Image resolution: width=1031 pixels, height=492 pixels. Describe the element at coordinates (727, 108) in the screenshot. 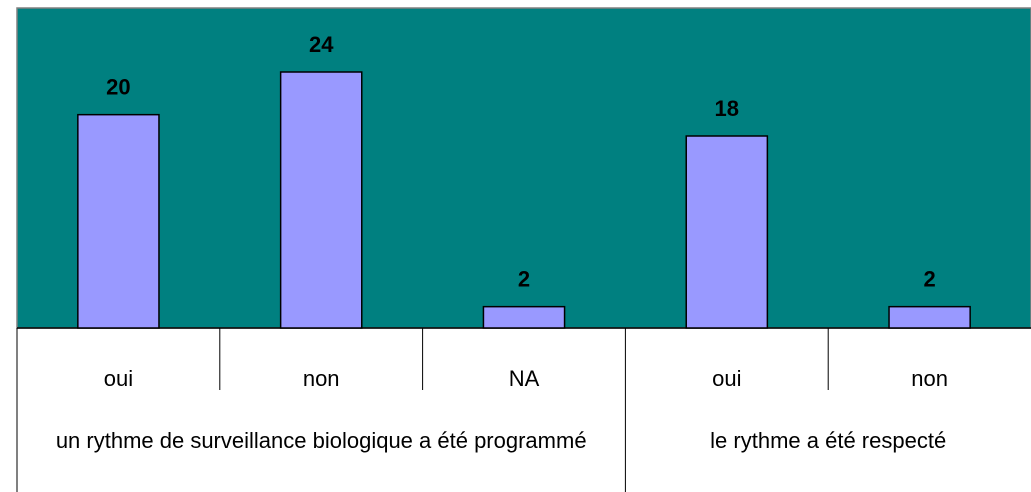

I see `data-label: 18` at that location.